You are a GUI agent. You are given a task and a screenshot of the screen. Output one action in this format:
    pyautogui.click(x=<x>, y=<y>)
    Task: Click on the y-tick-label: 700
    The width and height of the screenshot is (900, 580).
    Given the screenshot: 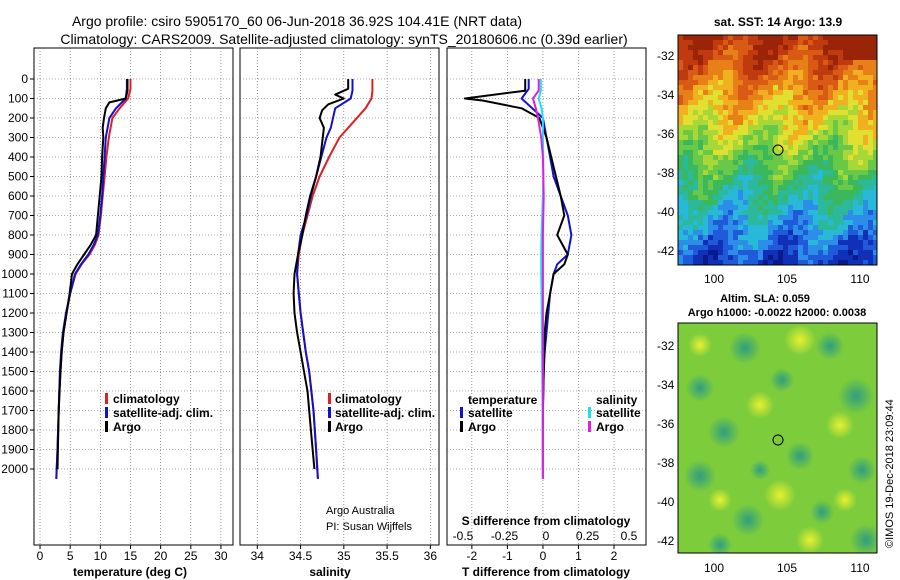 What is the action you would take?
    pyautogui.click(x=18, y=216)
    